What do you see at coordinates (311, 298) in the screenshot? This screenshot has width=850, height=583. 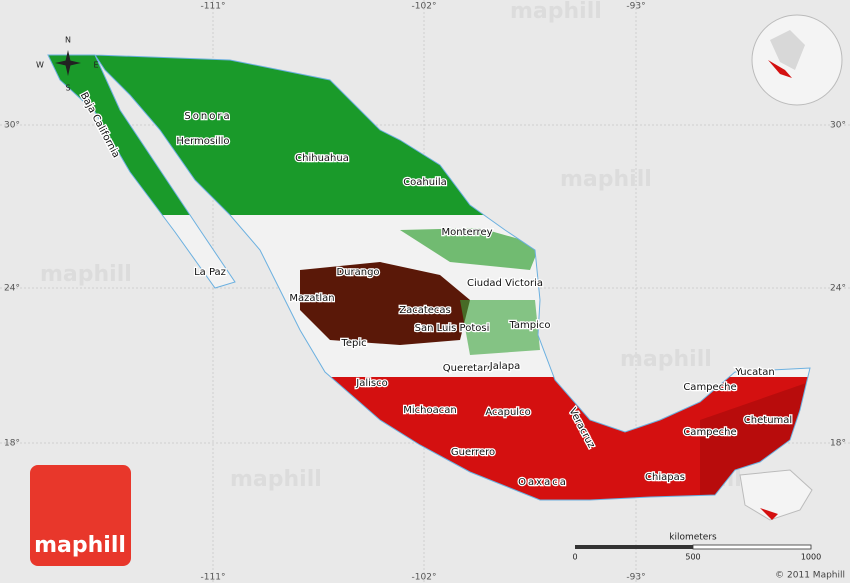 I see `place-label: Mazatlan` at bounding box center [311, 298].